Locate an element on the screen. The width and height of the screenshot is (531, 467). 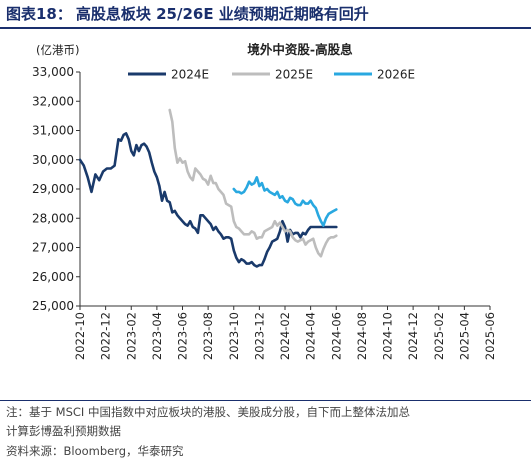
y-tick-label: 27,000 is located at coordinates (53, 248).